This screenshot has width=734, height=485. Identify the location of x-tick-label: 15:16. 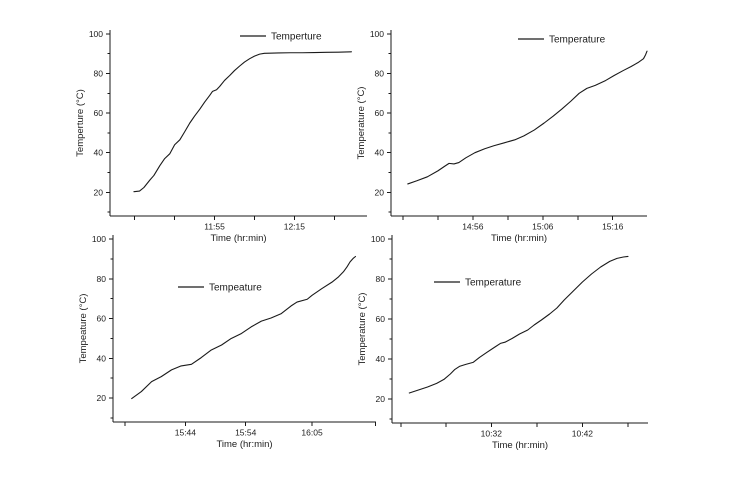
(613, 227).